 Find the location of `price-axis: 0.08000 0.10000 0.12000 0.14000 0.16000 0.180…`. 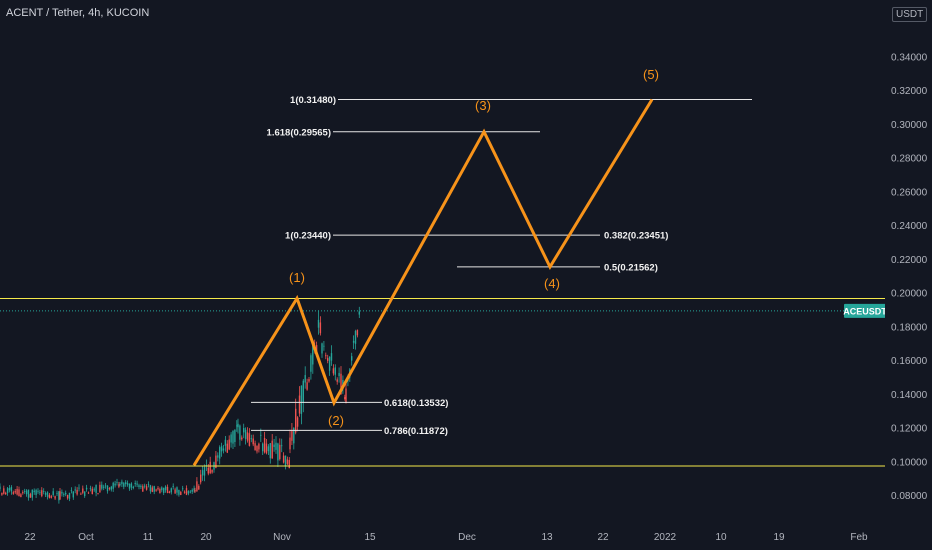

price-axis: 0.08000 0.10000 0.12000 0.14000 0.16000 0.180… is located at coordinates (908, 275).